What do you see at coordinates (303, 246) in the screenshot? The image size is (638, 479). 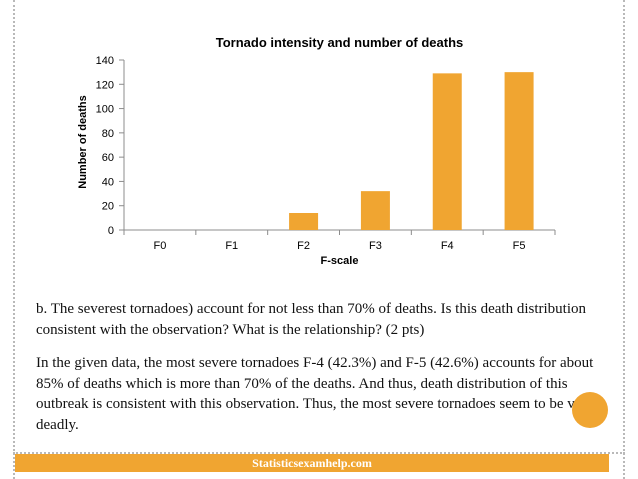 I see `x-tick-label: F2` at bounding box center [303, 246].